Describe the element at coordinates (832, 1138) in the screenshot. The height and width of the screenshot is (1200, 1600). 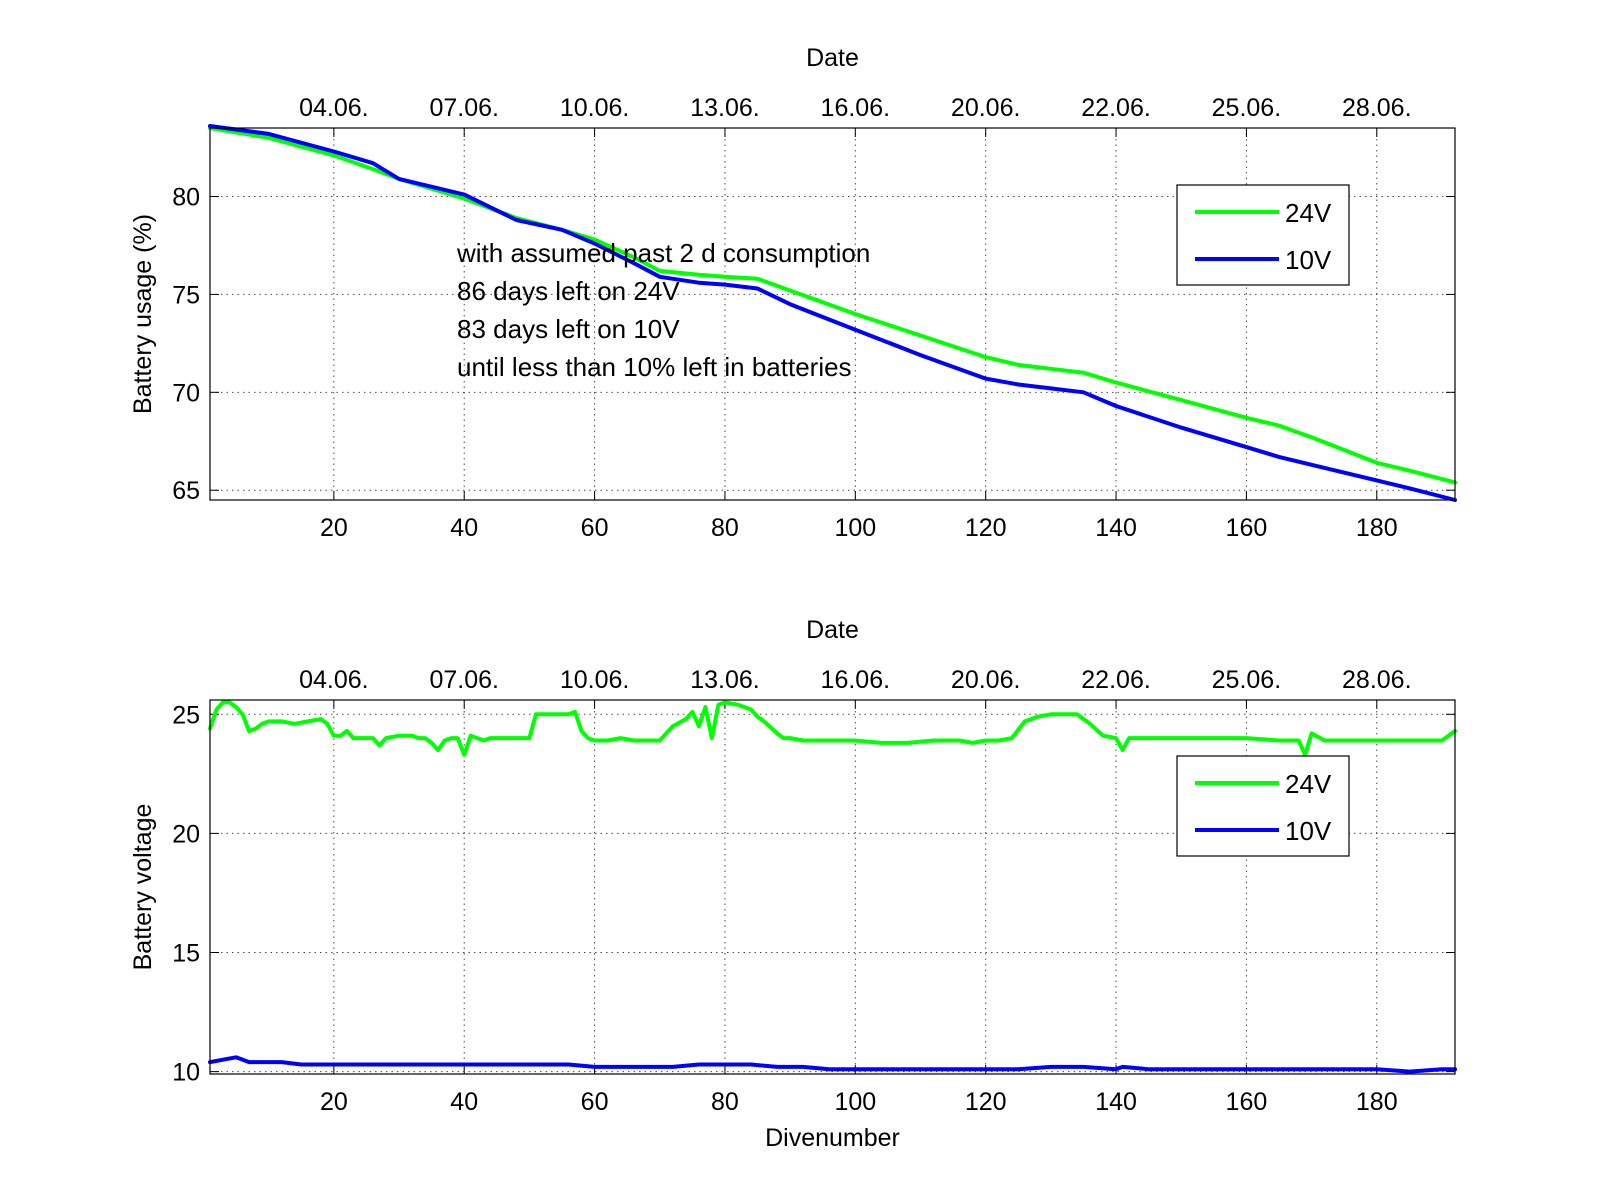
I see `x-axis-title: Divenumber` at that location.